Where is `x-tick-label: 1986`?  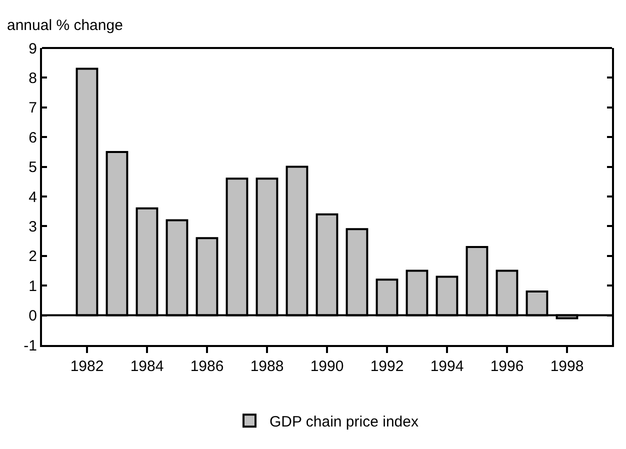 x-tick-label: 1986 is located at coordinates (207, 366).